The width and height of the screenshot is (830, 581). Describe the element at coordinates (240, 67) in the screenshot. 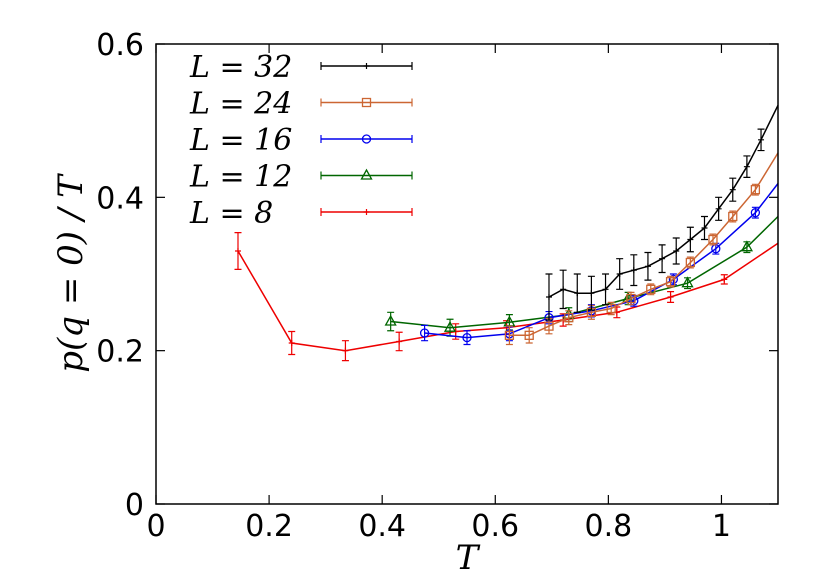

I see `legend-label: L = 32` at that location.